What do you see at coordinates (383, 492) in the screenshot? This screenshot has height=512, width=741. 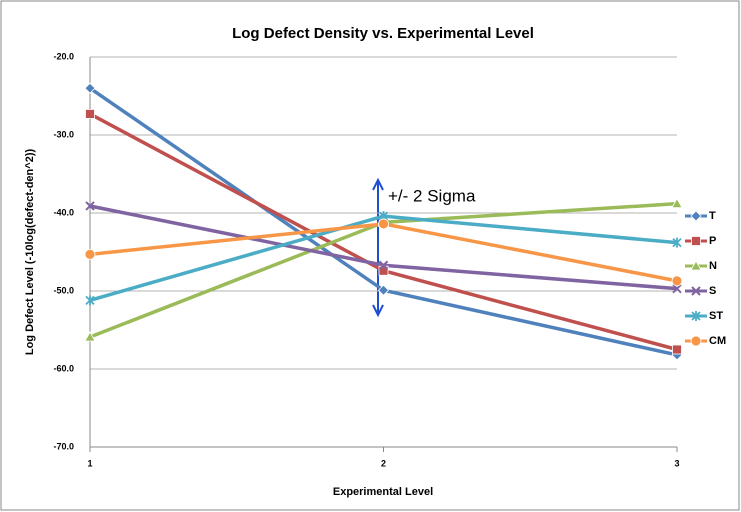 I see `x-axis-label: Experimental Level` at bounding box center [383, 492].